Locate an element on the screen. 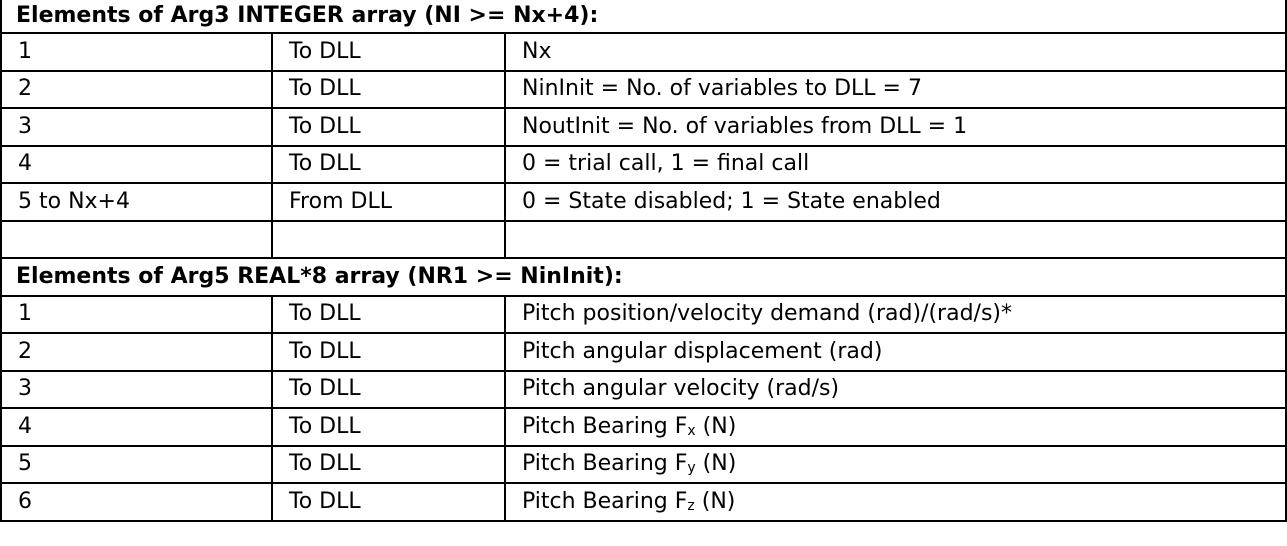  table-row: 2 To DLL Pitch angular displacement (rad) is located at coordinates (643, 352).